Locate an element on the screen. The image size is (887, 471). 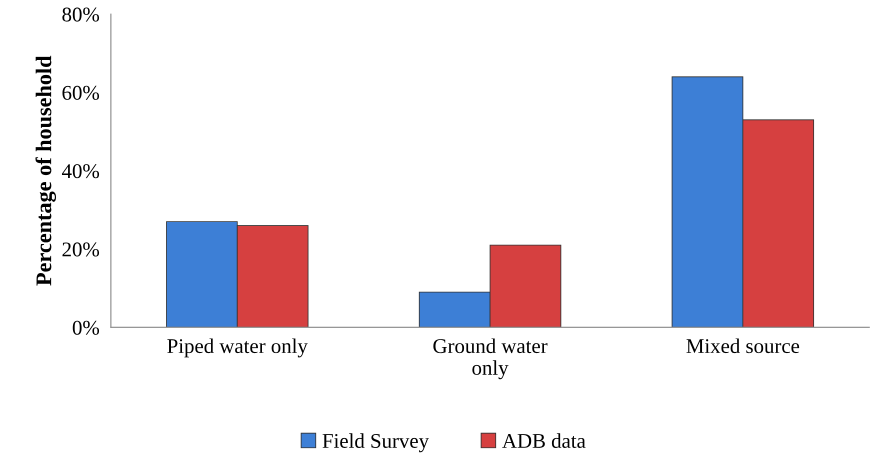
y-tick-label: 80% is located at coordinates (81, 15).